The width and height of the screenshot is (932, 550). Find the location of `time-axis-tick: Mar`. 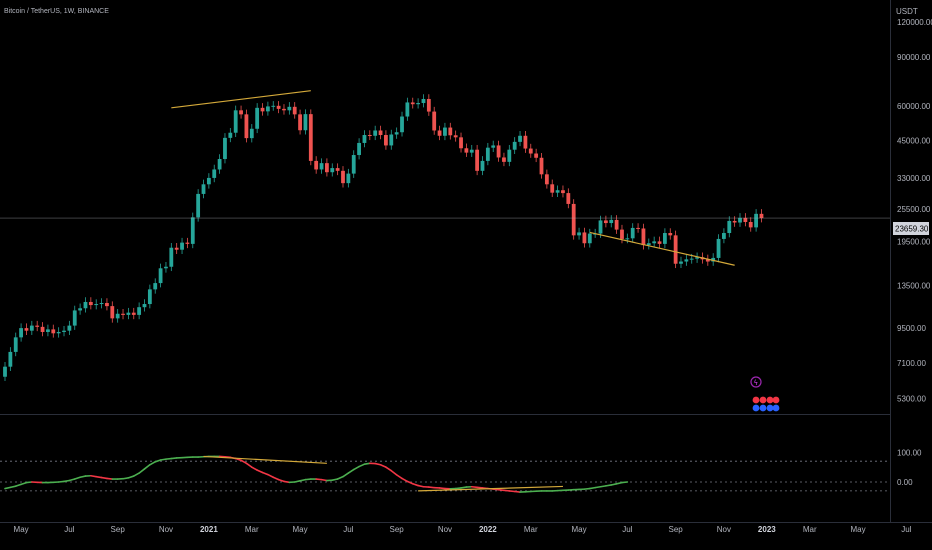

time-axis-tick: Mar is located at coordinates (810, 529).